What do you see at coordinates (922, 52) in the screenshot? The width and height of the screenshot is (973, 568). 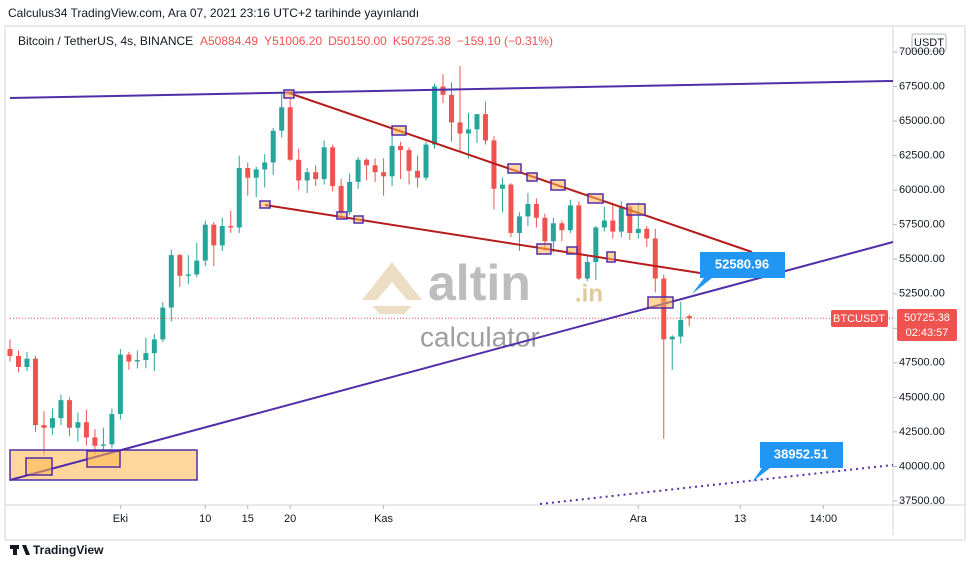 I see `y-tick-label: 70000.00` at bounding box center [922, 52].